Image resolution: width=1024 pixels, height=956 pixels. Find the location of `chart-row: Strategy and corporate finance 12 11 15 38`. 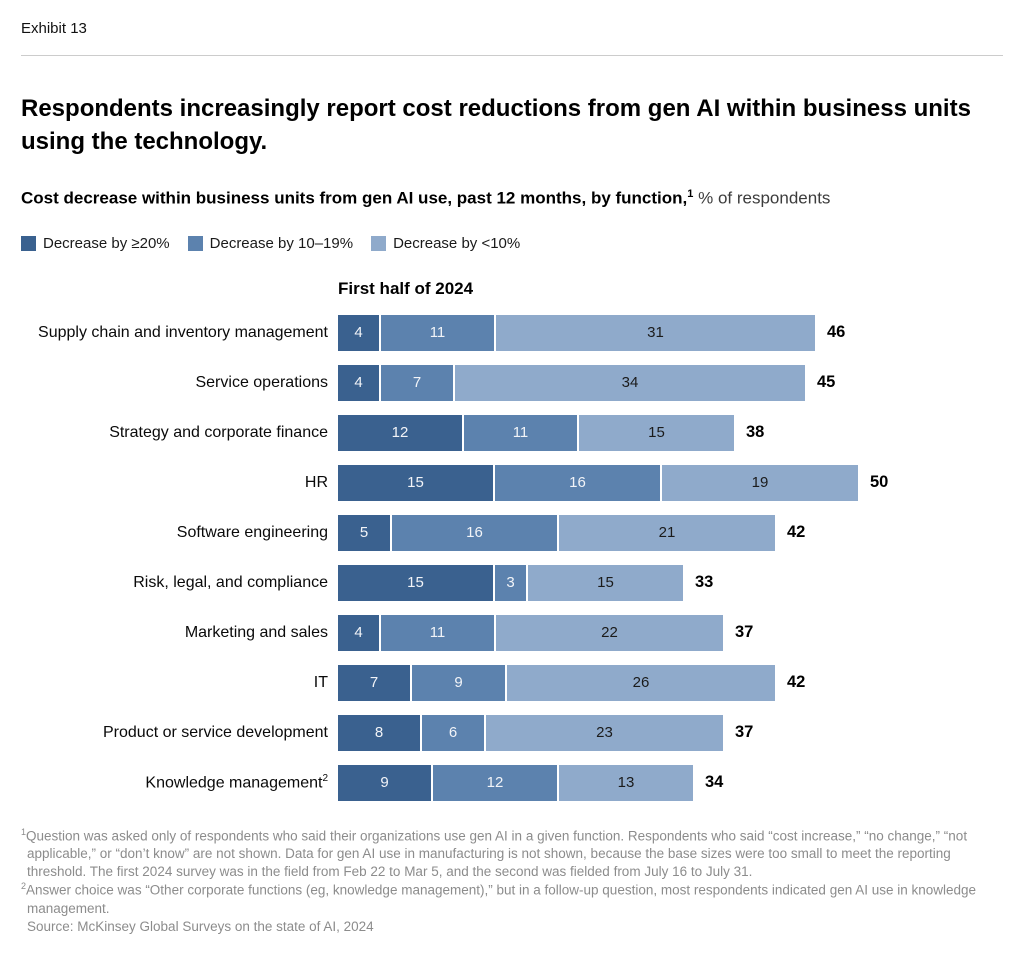

chart-row: Strategy and corporate finance 12 11 15 38 is located at coordinates (512, 432).